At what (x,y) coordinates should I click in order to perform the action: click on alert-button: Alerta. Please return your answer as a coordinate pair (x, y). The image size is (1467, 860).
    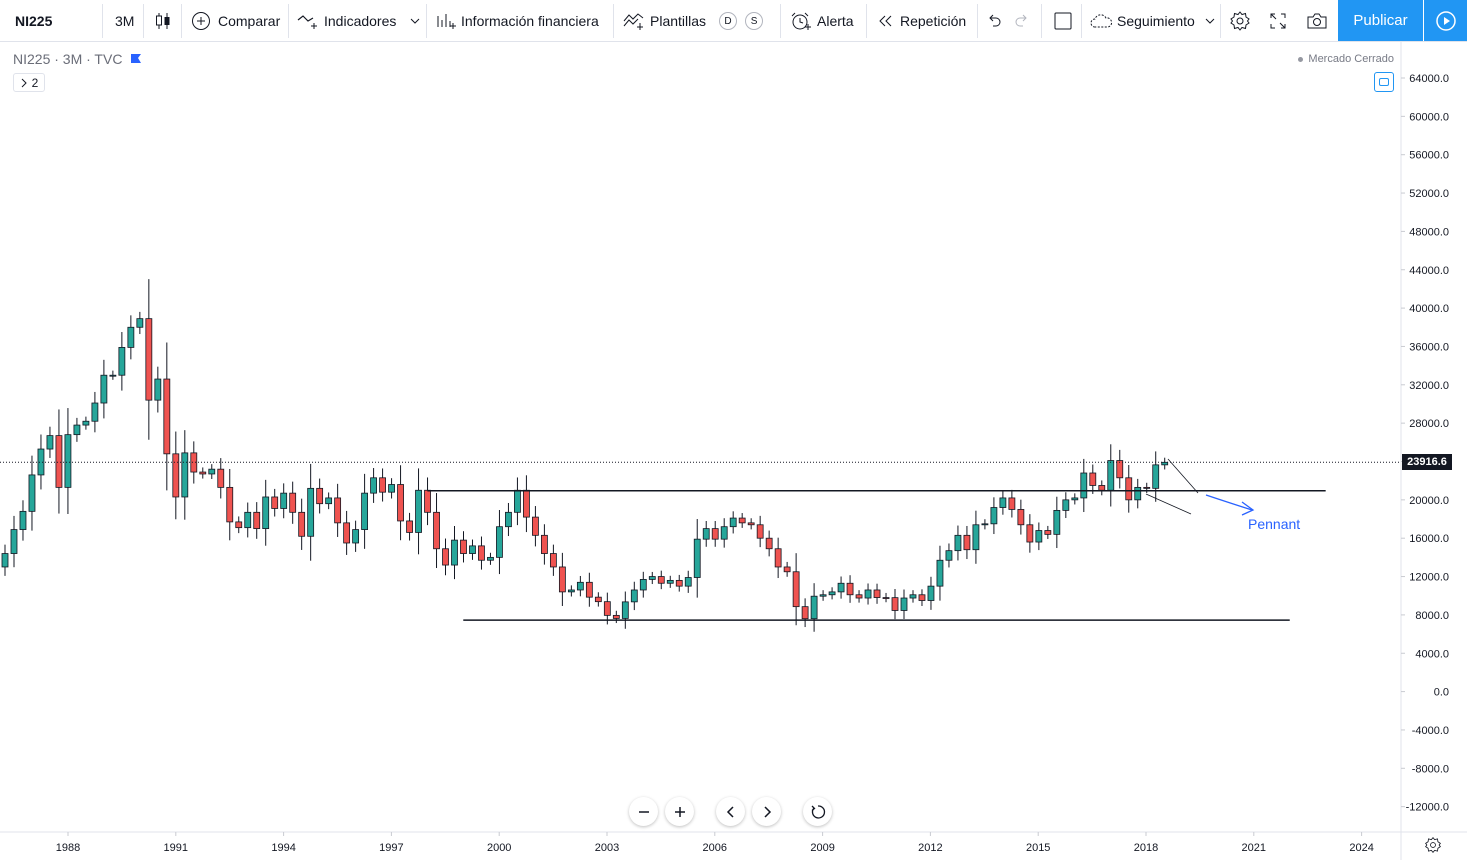
    Looking at the image, I should click on (822, 21).